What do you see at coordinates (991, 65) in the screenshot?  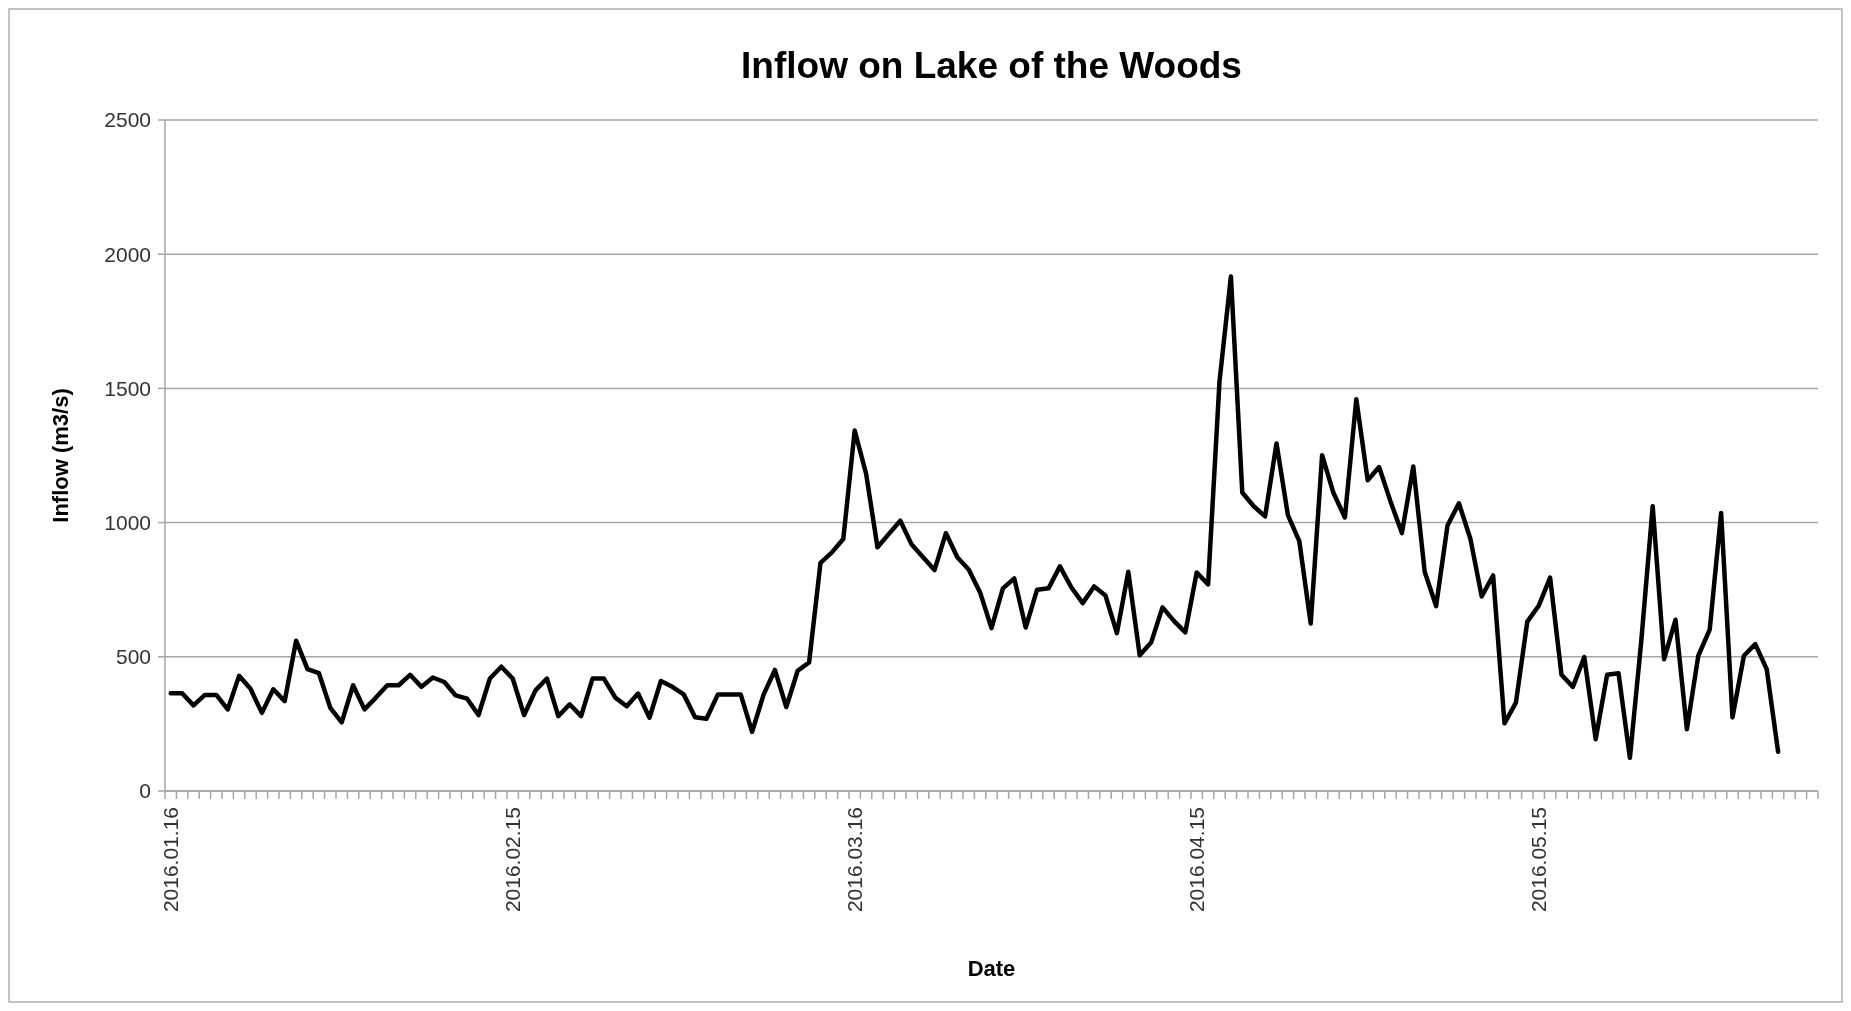 I see `chart-title: Inflow on Lake of the Woods` at bounding box center [991, 65].